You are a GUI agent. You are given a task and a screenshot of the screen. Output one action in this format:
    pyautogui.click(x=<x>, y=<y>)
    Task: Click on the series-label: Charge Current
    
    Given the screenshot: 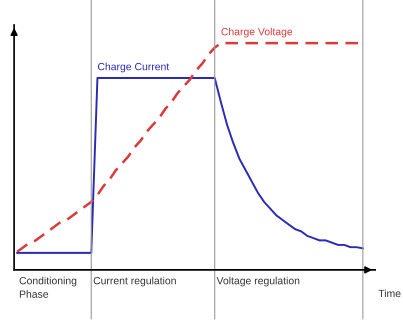 What is the action you would take?
    pyautogui.click(x=134, y=67)
    